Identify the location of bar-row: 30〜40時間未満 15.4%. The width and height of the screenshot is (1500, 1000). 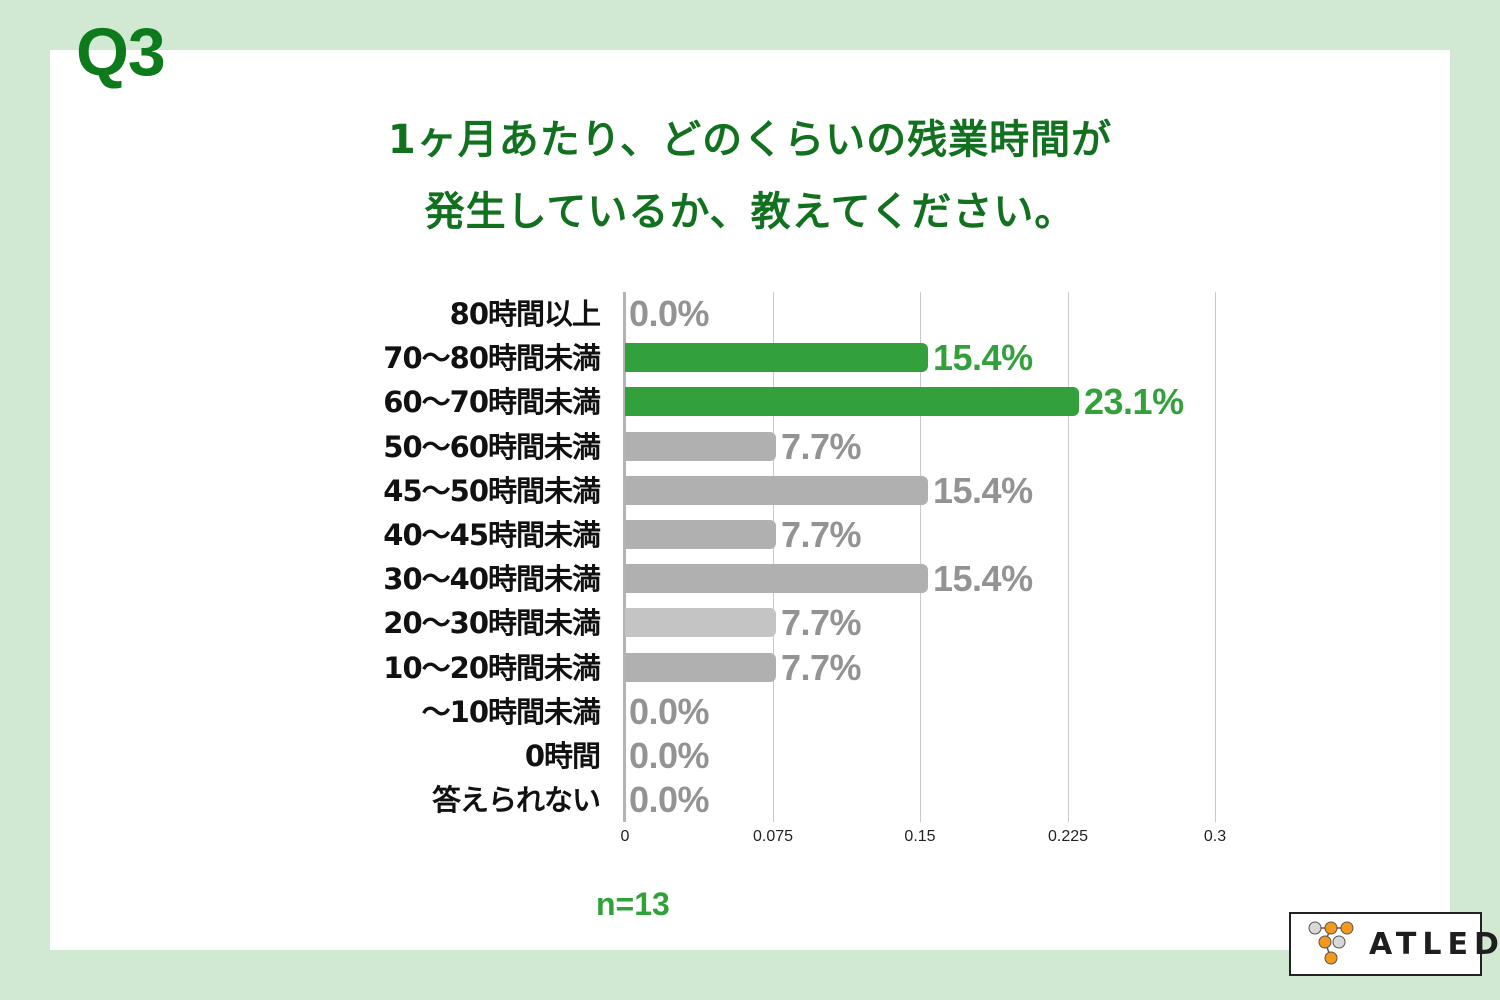
(750, 579).